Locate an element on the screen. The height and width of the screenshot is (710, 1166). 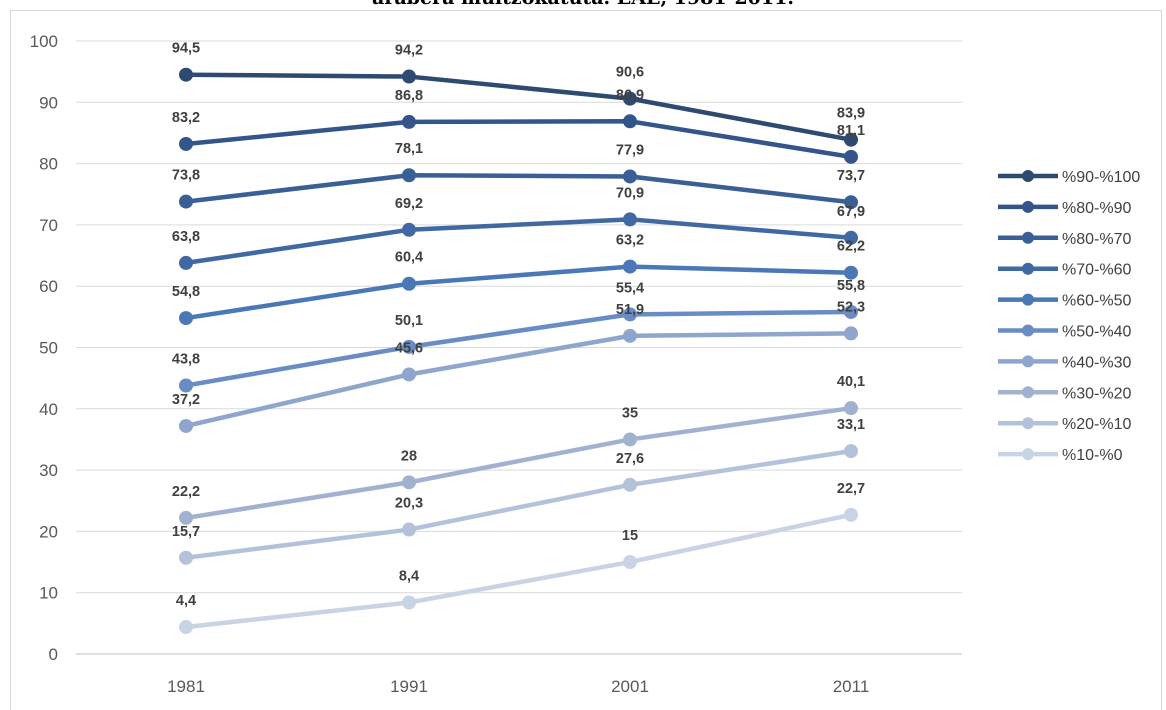
legend-item: %10-%0 is located at coordinates (1060, 455).